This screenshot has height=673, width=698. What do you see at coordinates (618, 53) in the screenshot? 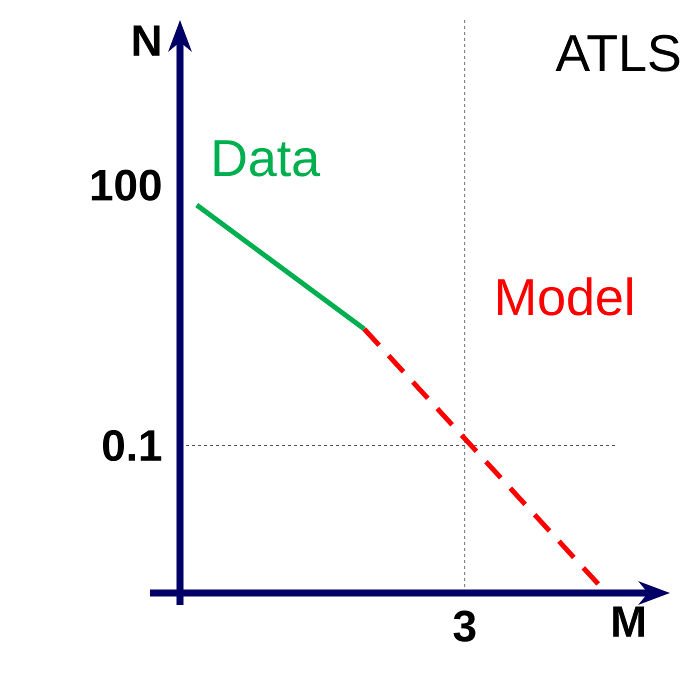
I see `chart-title: ATLS` at bounding box center [618, 53].